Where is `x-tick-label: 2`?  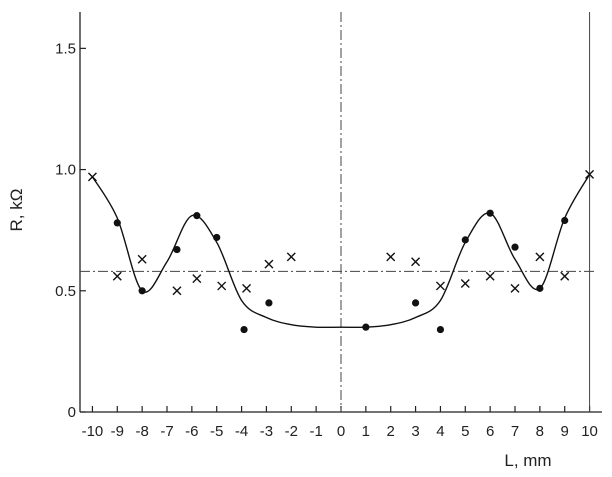 x-tick-label: 2 is located at coordinates (391, 431).